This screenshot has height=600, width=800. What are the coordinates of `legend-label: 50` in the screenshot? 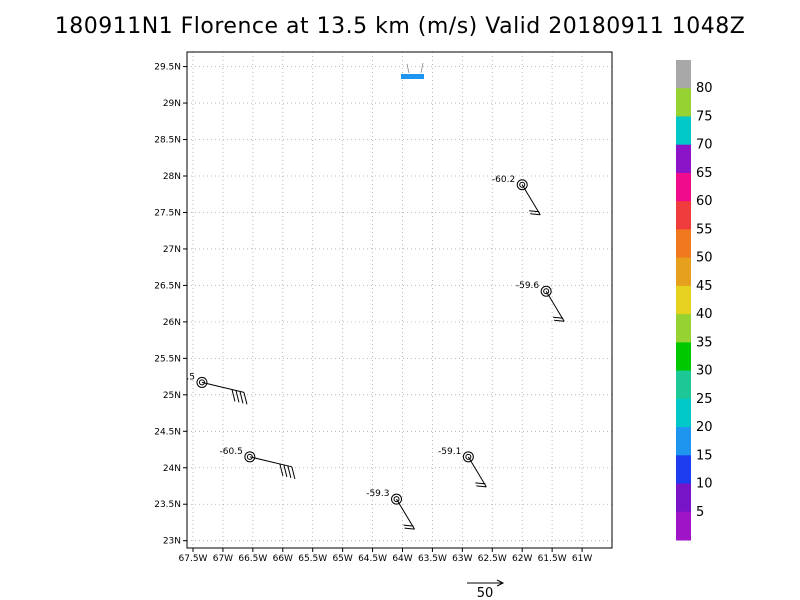 It's located at (704, 258).